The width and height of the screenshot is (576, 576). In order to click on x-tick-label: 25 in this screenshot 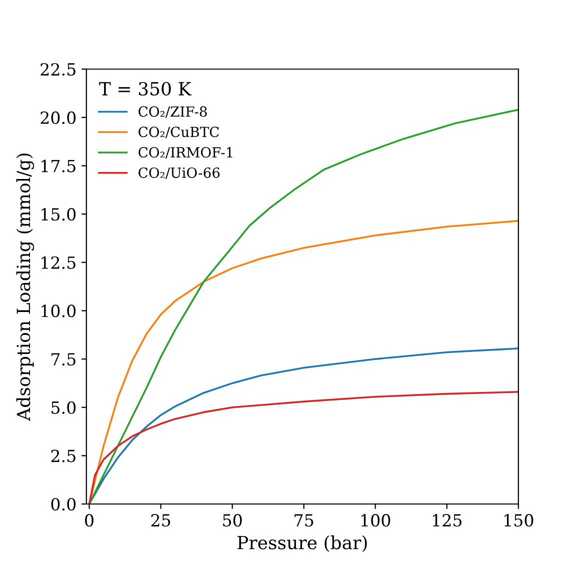, I will do `click(160, 520)`.